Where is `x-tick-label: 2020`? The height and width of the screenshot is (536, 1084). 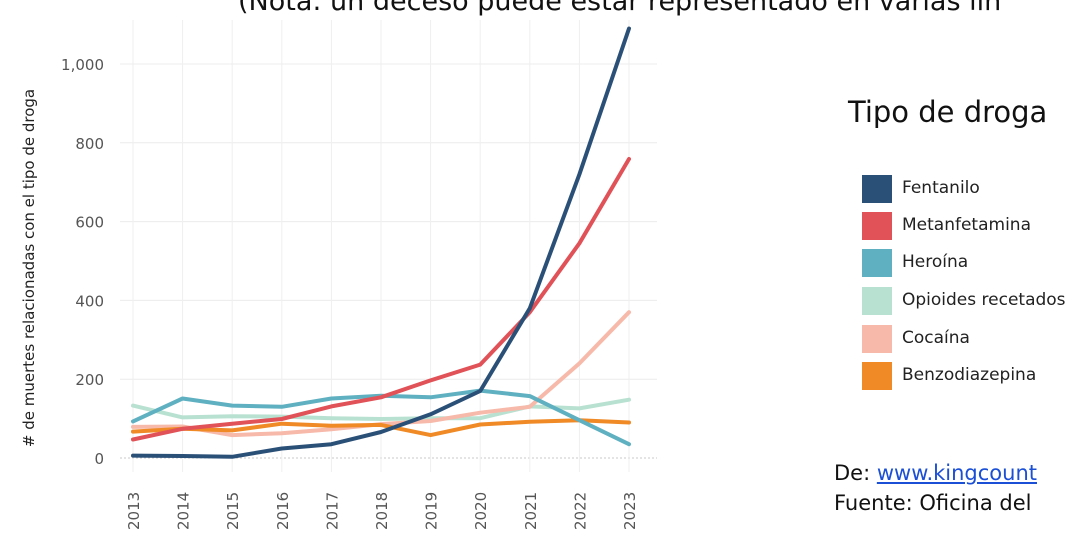 x-tick-label: 2020 is located at coordinates (481, 511).